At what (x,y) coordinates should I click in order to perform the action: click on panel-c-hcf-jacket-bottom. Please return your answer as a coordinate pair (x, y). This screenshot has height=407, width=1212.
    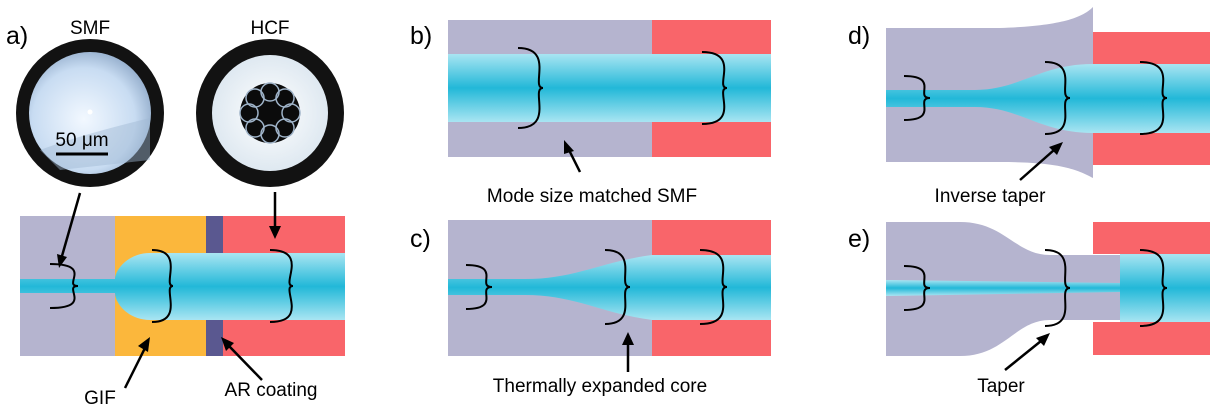
    Looking at the image, I should click on (711, 338).